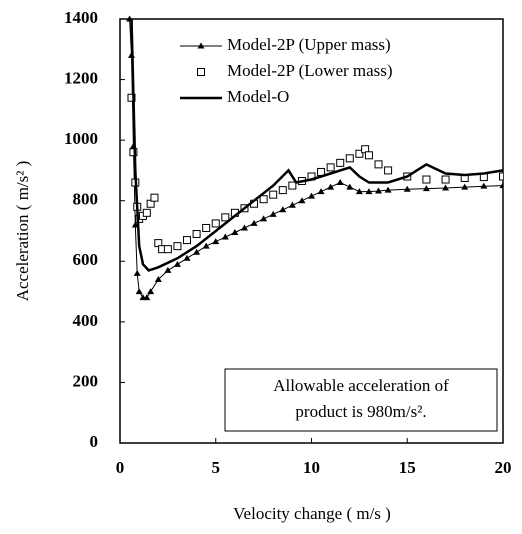 The image size is (522, 534). Describe the element at coordinates (258, 96) in the screenshot. I see `legend-label: Model-O` at that location.